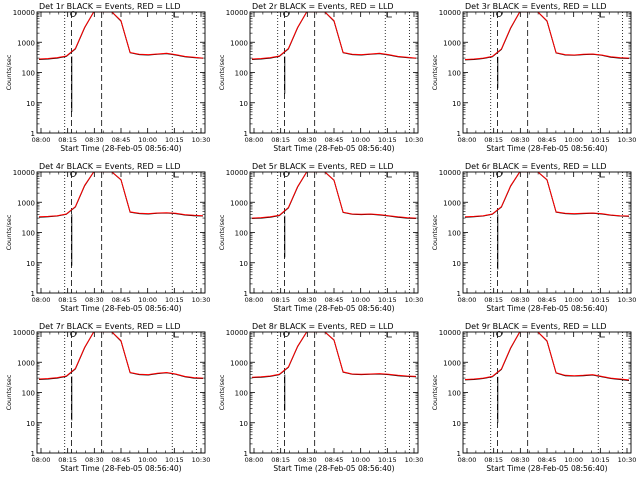 The height and width of the screenshot is (480, 640). Describe the element at coordinates (110, 6) in the screenshot. I see `chart-title: Det 1r BLACK = Events, RED = LLD` at that location.